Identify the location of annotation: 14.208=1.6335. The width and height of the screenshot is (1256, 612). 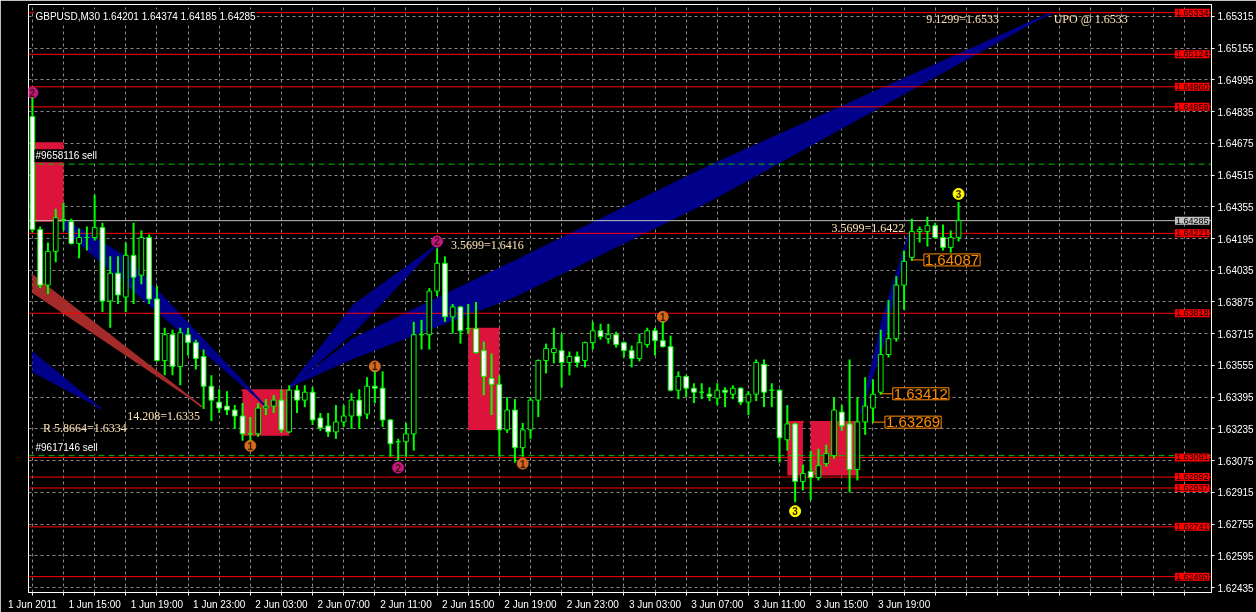
(164, 416).